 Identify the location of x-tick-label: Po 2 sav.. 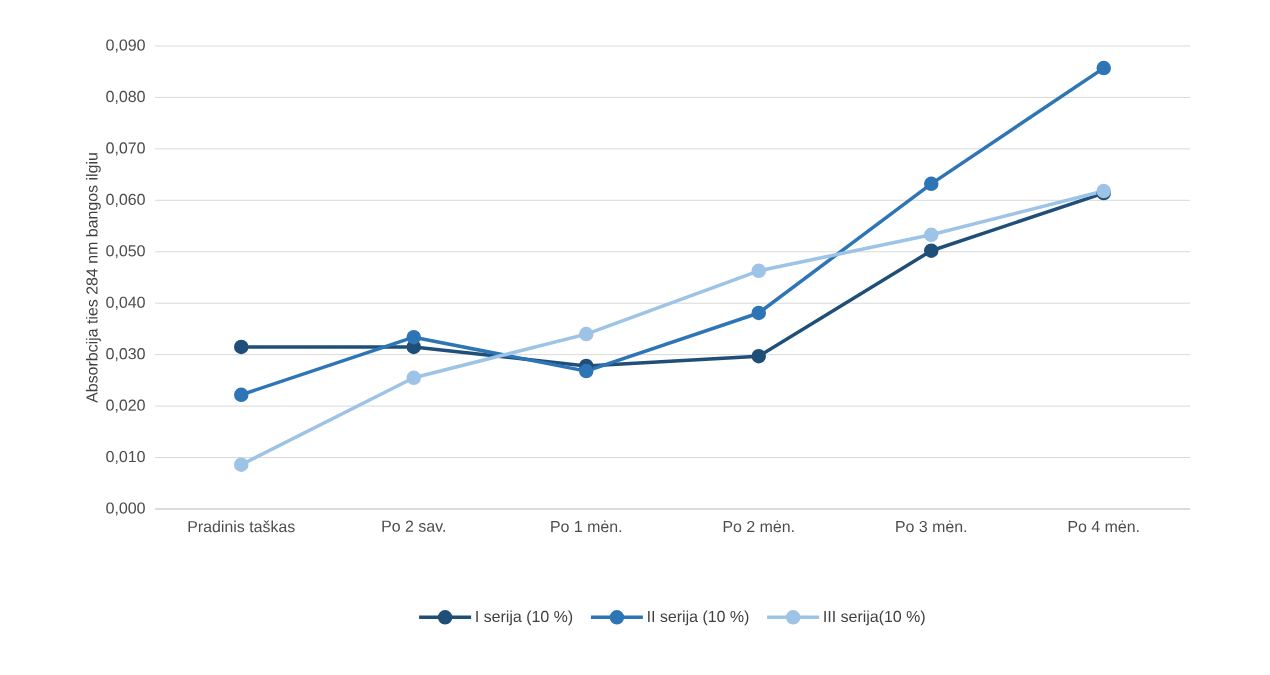
(413, 526).